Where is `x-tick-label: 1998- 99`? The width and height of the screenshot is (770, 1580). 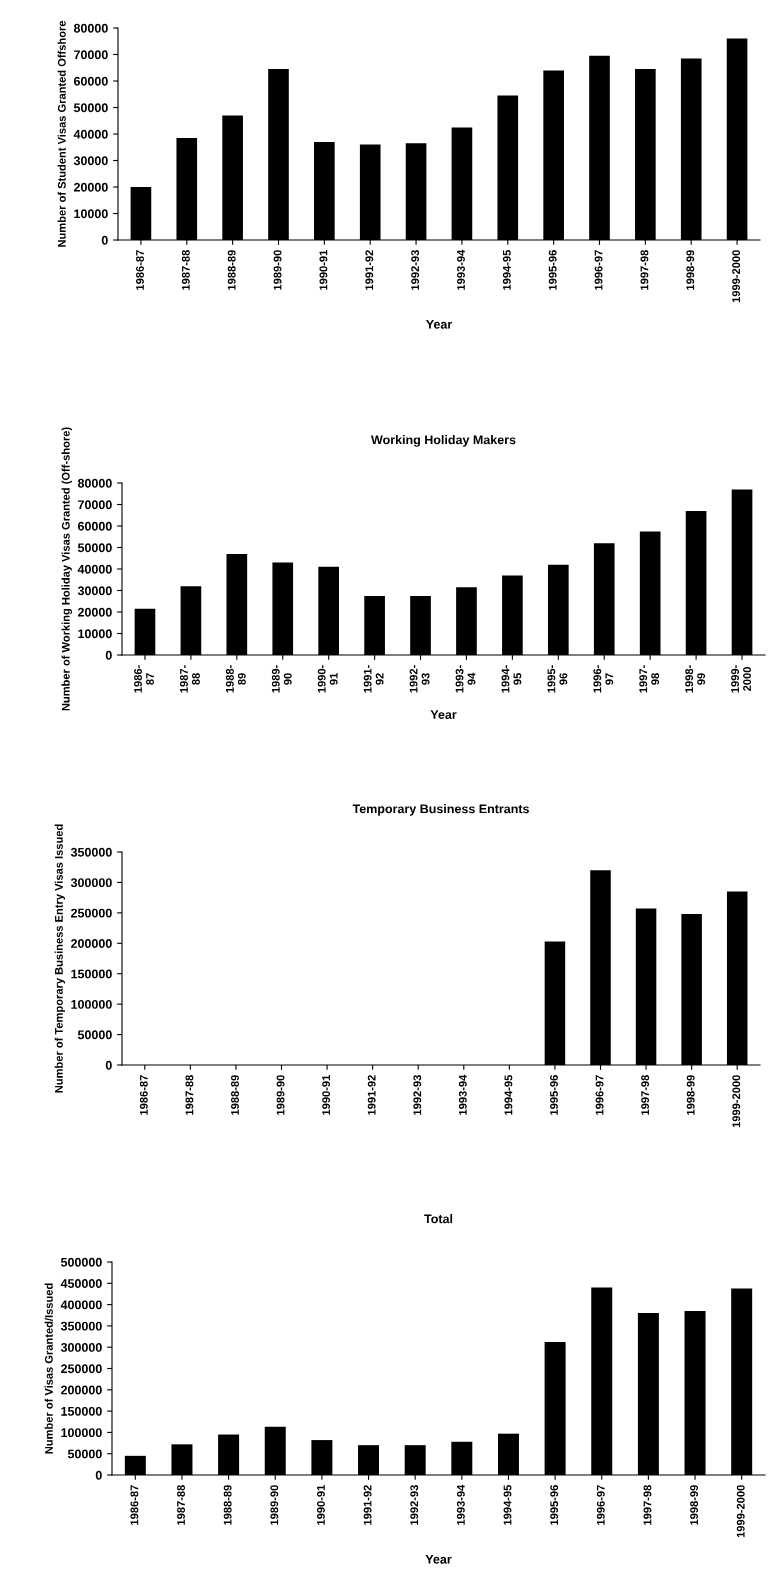 x-tick-label: 1998- 99 is located at coordinates (695, 679).